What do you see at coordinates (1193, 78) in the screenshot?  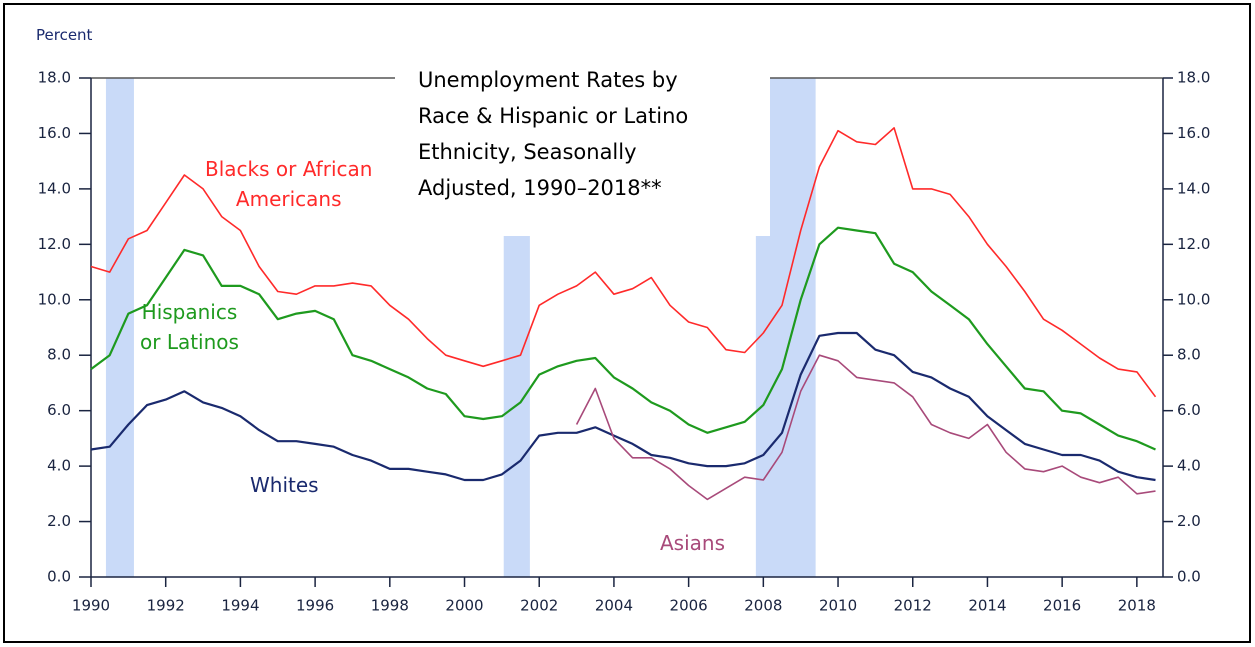 I see `y2-tick-label: 18.0` at bounding box center [1193, 78].